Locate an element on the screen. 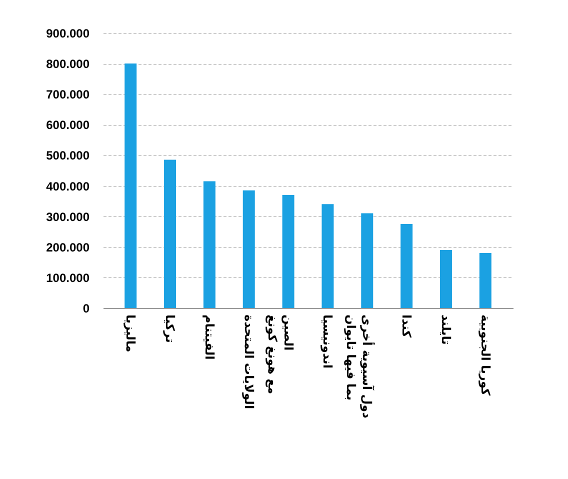  x-tick-label: ماليزيا is located at coordinates (131, 333).